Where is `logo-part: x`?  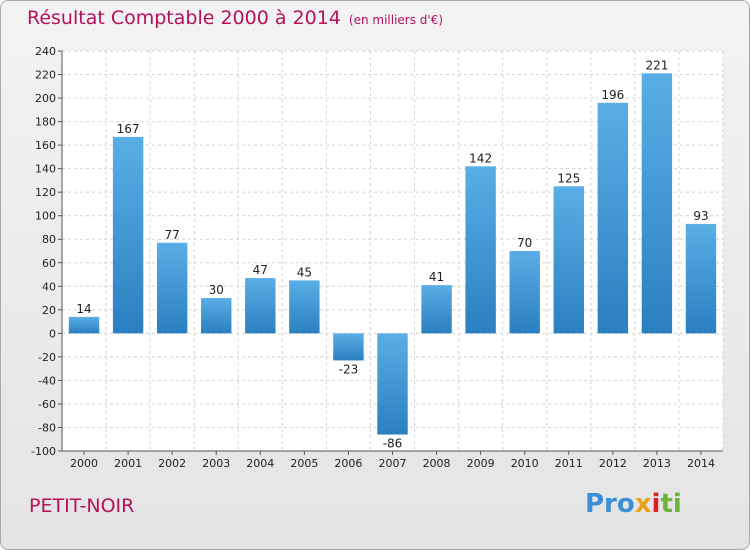
logo-part: x is located at coordinates (643, 504).